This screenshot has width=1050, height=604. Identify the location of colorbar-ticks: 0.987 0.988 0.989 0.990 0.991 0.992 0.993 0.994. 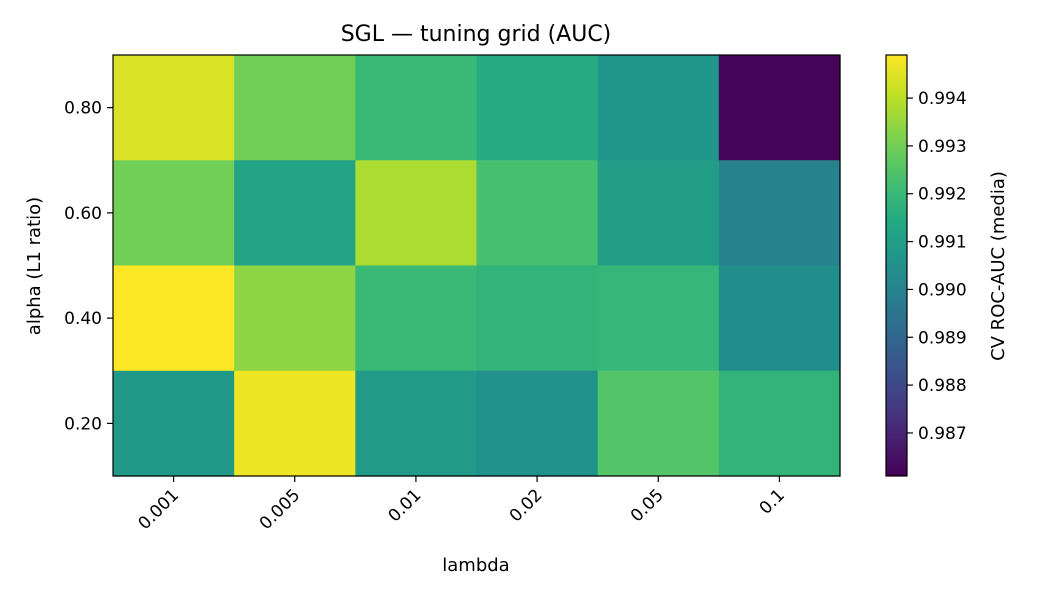
(937, 266).